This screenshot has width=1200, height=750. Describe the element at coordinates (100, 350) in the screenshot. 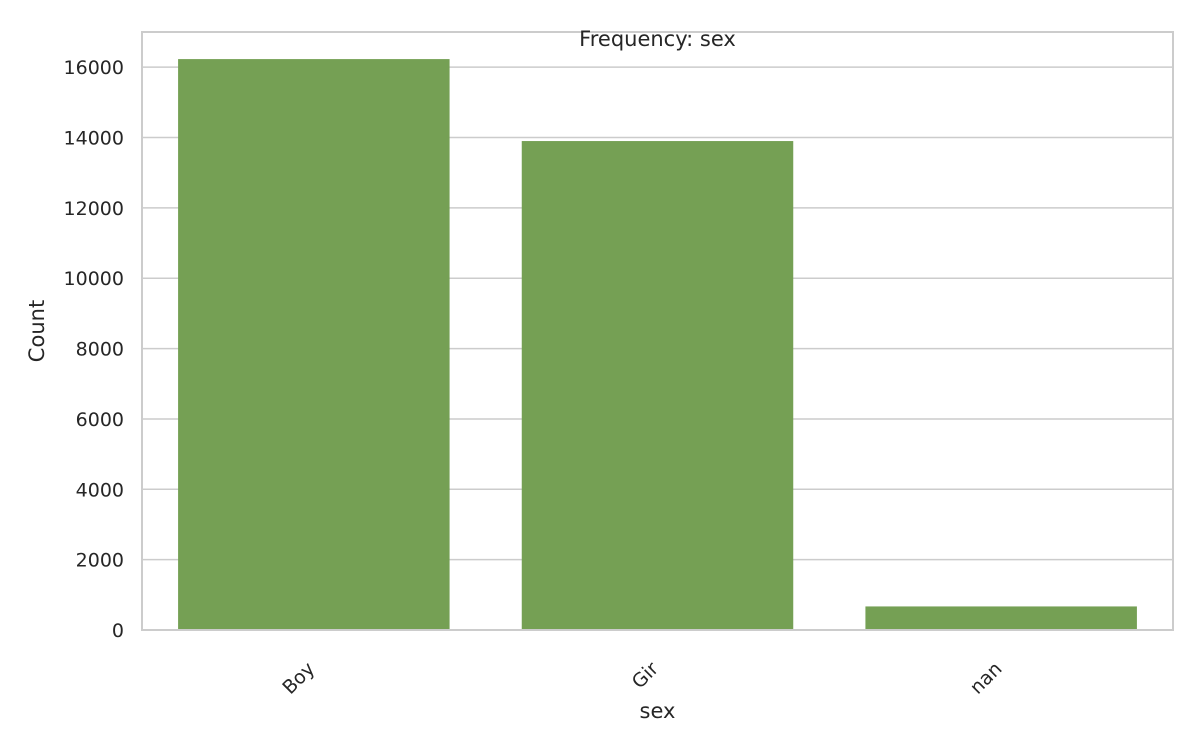

I see `y-tick-label: 8000` at that location.